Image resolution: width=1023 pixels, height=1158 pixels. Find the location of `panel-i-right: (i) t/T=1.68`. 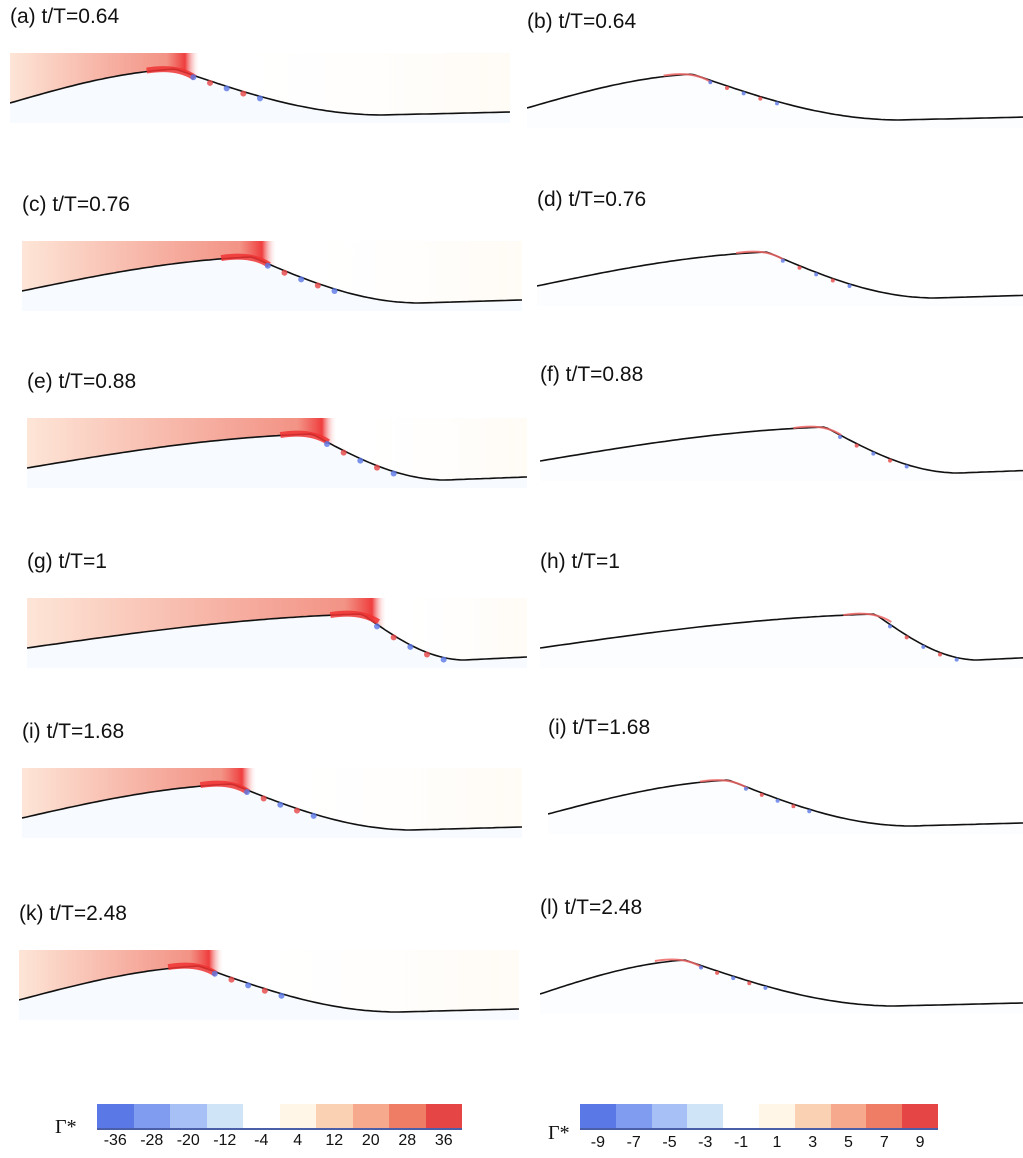

panel-i-right: (i) t/T=1.68 is located at coordinates (785, 803).